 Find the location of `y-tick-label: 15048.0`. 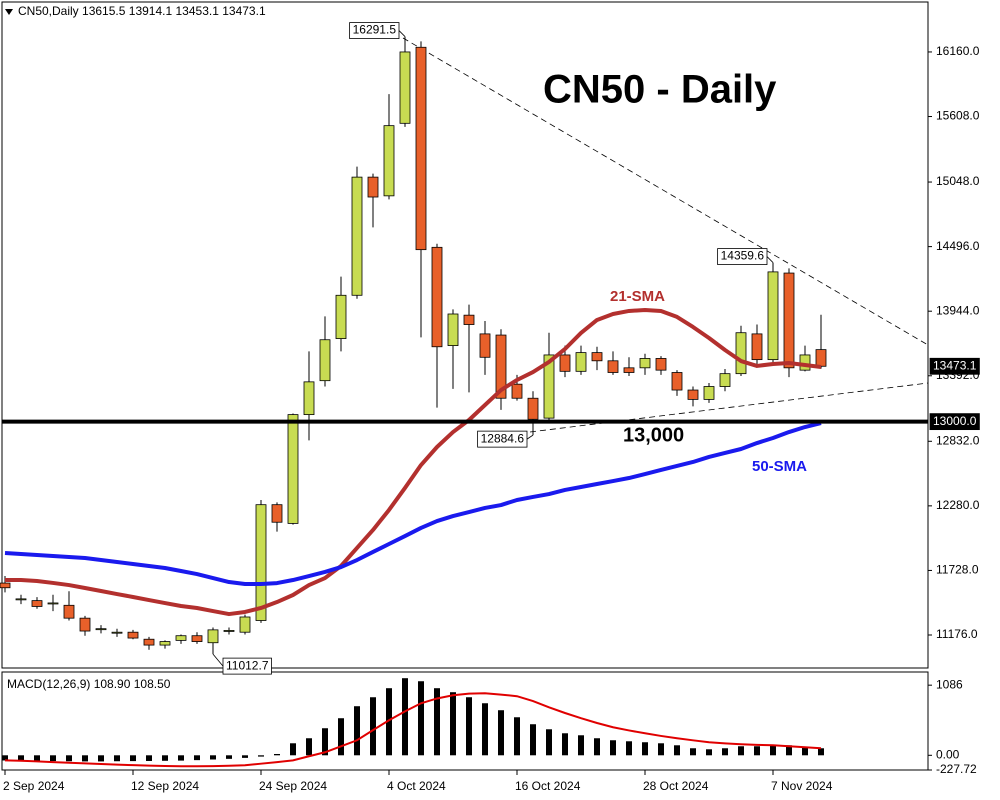

y-tick-label: 15048.0 is located at coordinates (958, 181).